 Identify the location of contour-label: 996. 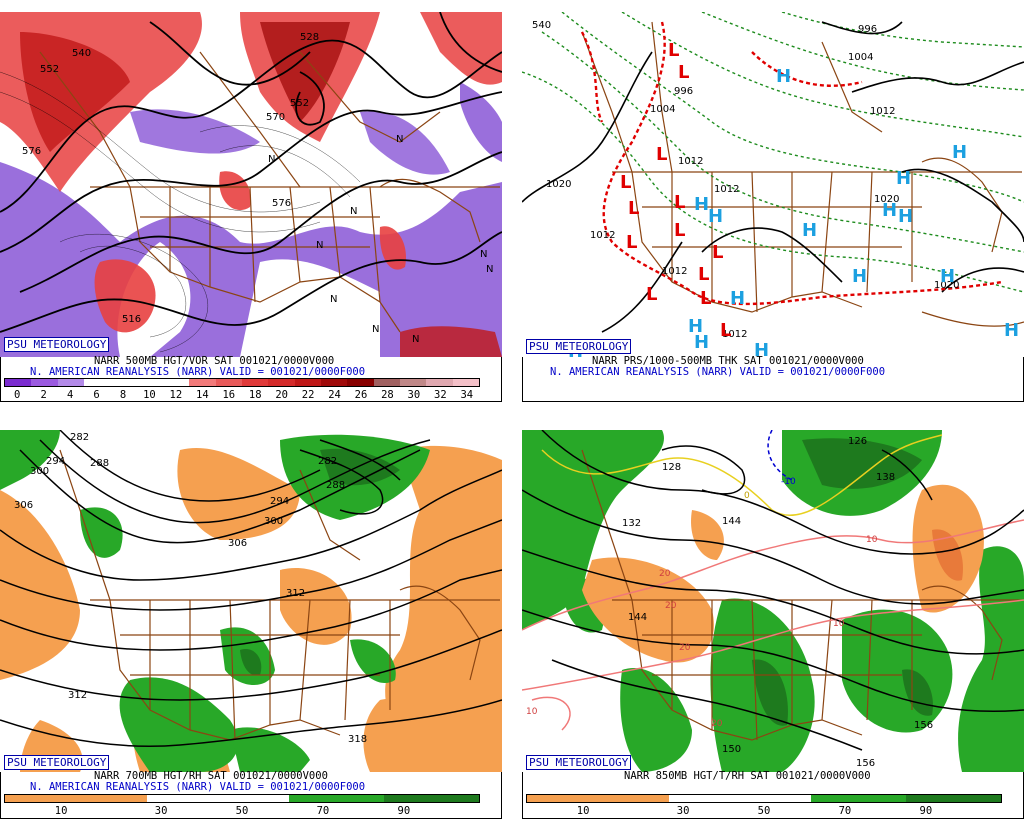
(683, 91).